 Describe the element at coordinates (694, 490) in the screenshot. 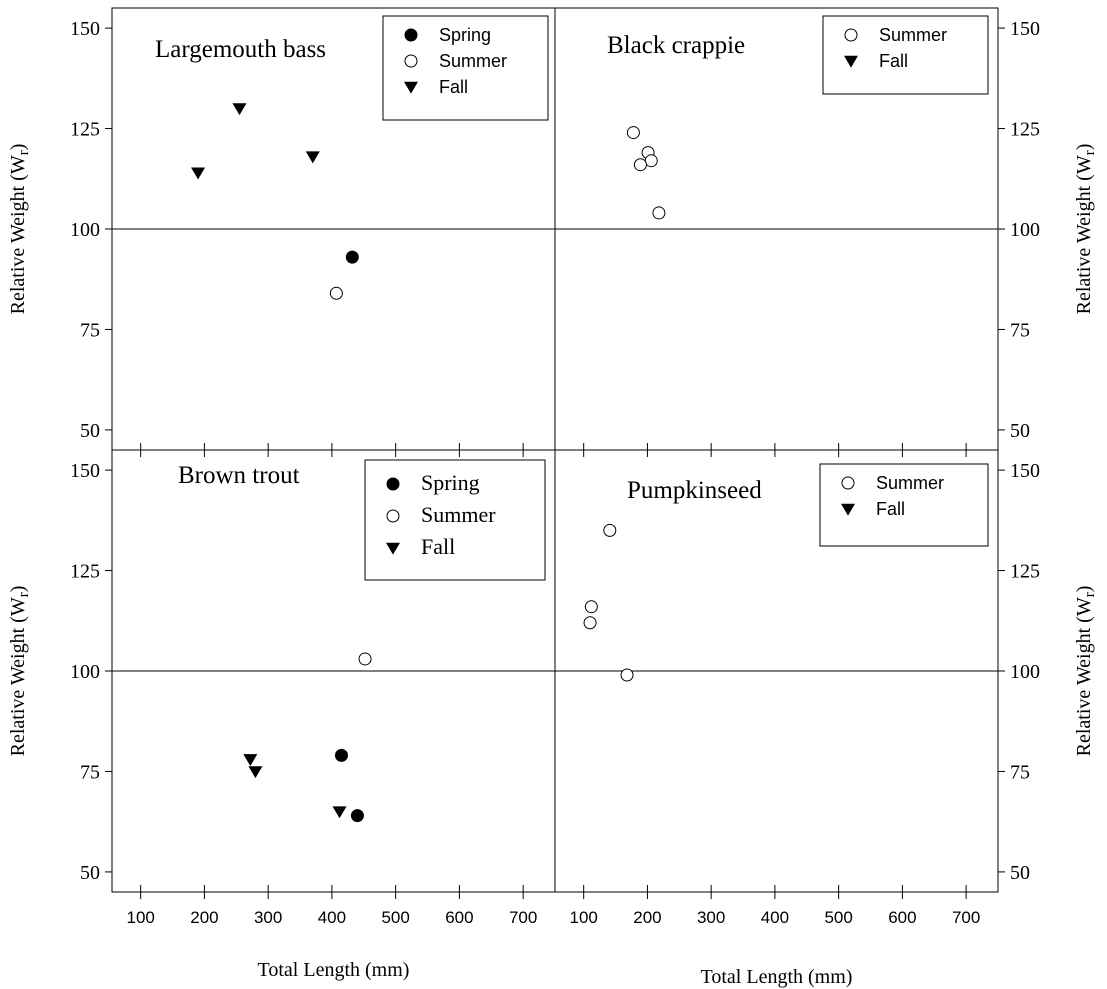

I see `panel-title: Pumpkinseed` at that location.